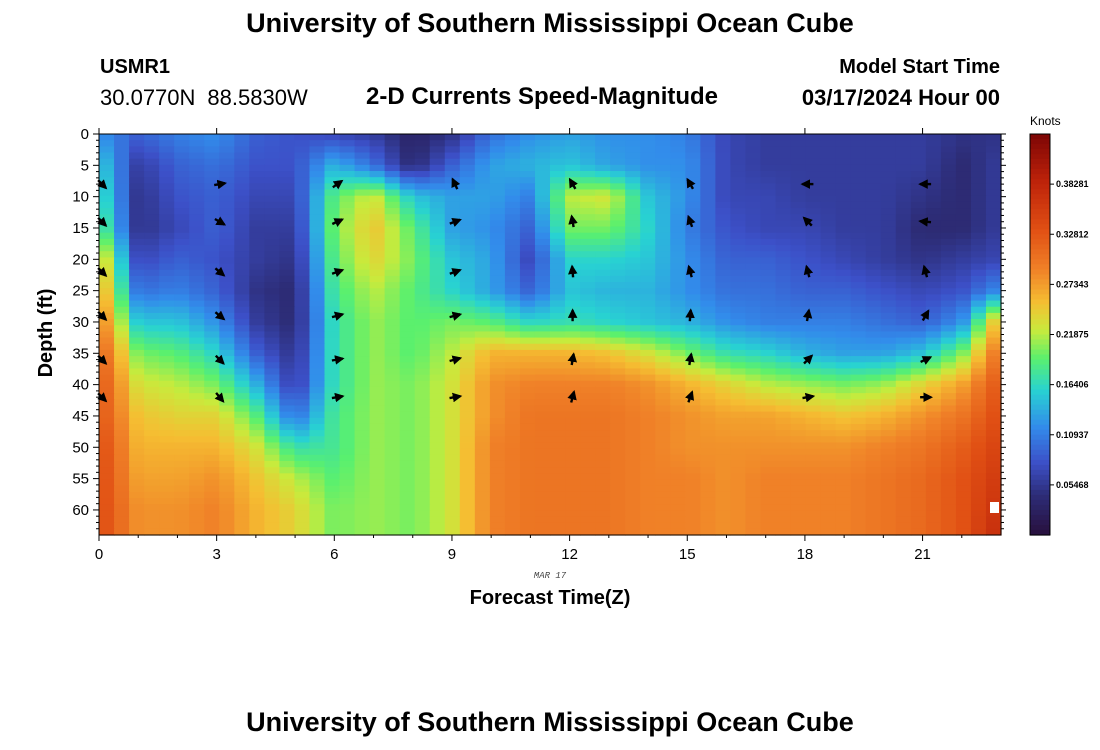  What do you see at coordinates (1040, 147) in the screenshot?
I see `colorbar-segment` at bounding box center [1040, 147].